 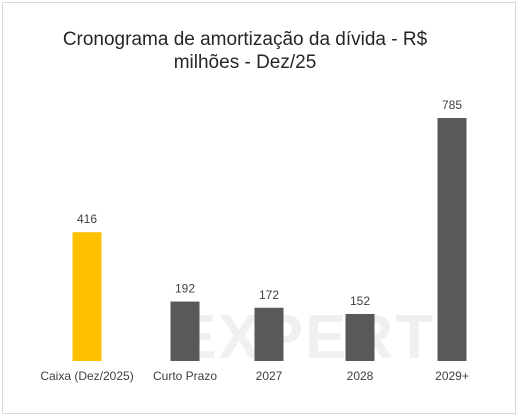 What do you see at coordinates (269, 295) in the screenshot?
I see `data-label-2: 172` at bounding box center [269, 295].